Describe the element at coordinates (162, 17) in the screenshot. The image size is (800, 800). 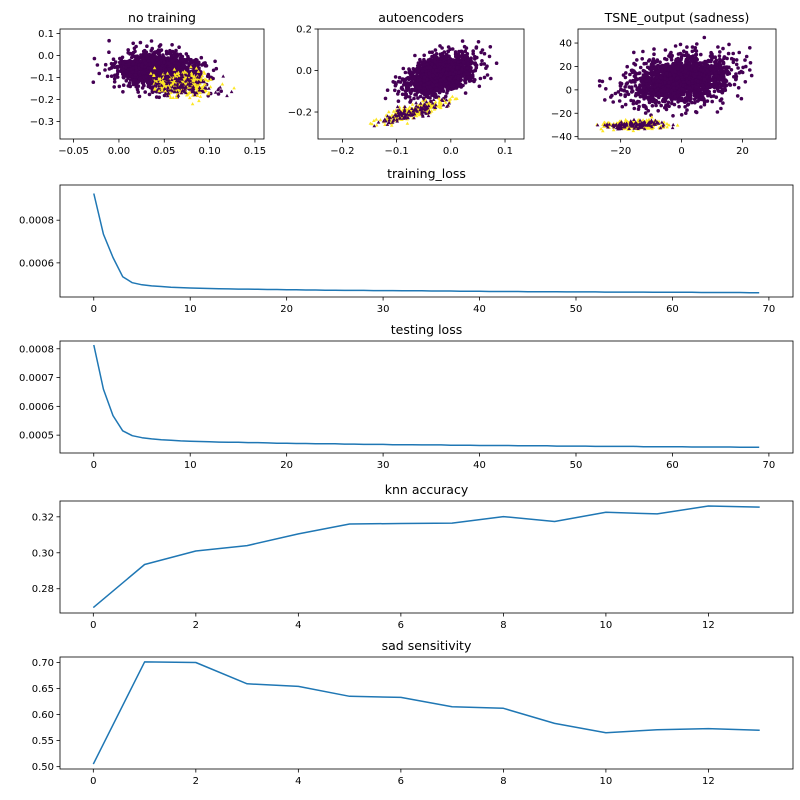
I see `chart-title: no training` at that location.